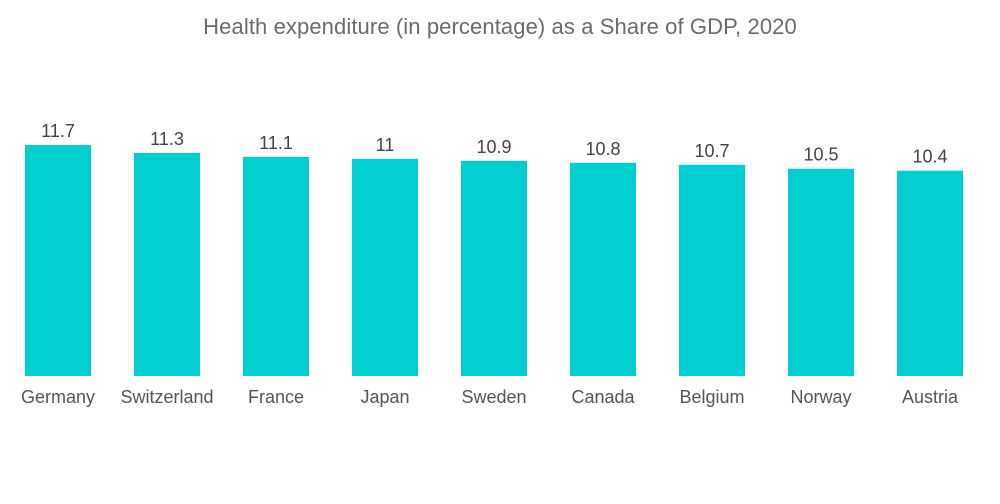 This screenshot has height=504, width=1000. What do you see at coordinates (930, 273) in the screenshot?
I see `bar-austria` at bounding box center [930, 273].